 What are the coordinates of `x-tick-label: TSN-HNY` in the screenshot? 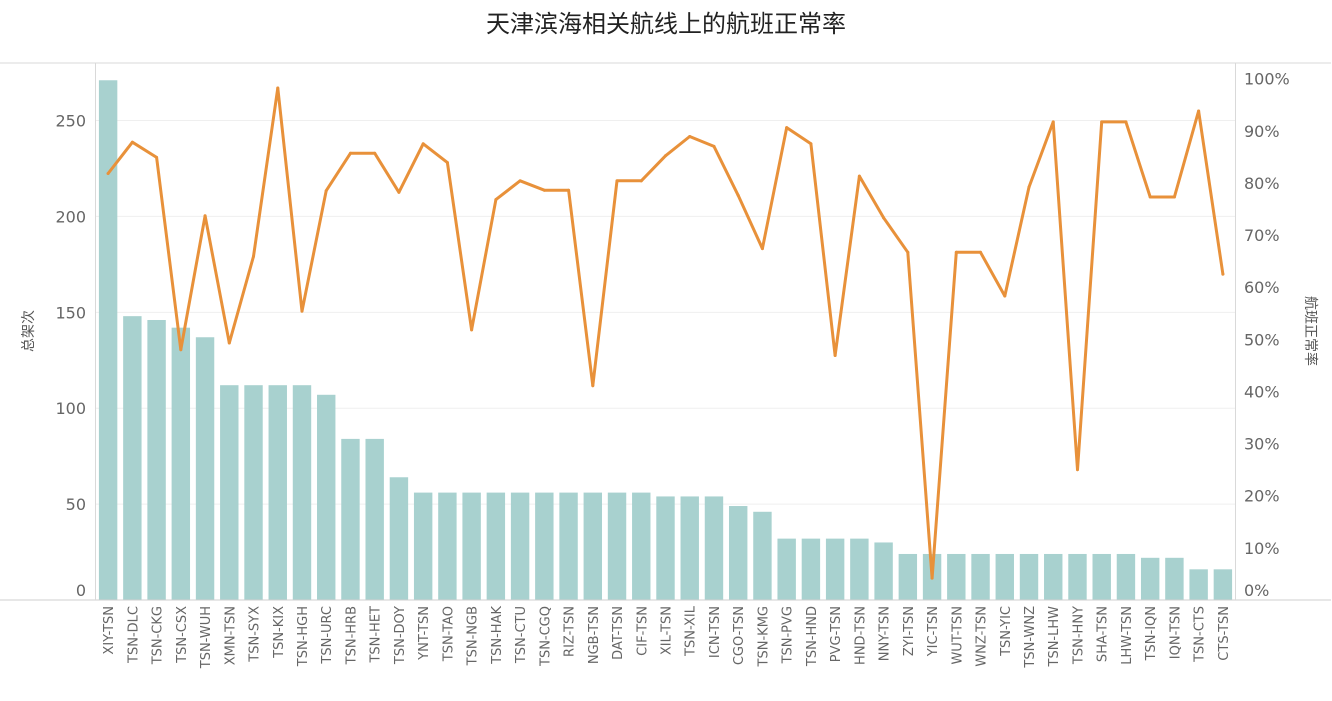 It's located at (1079, 635).